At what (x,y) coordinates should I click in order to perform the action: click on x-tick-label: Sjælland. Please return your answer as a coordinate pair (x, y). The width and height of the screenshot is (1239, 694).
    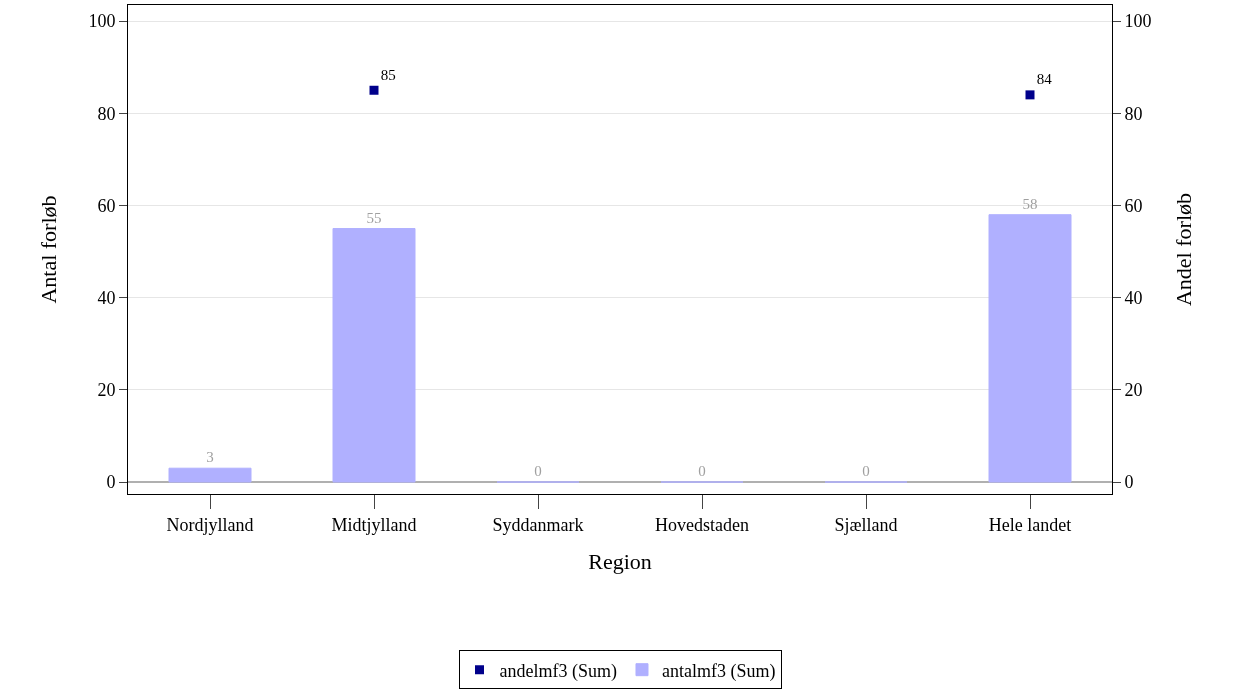
    Looking at the image, I should click on (866, 524).